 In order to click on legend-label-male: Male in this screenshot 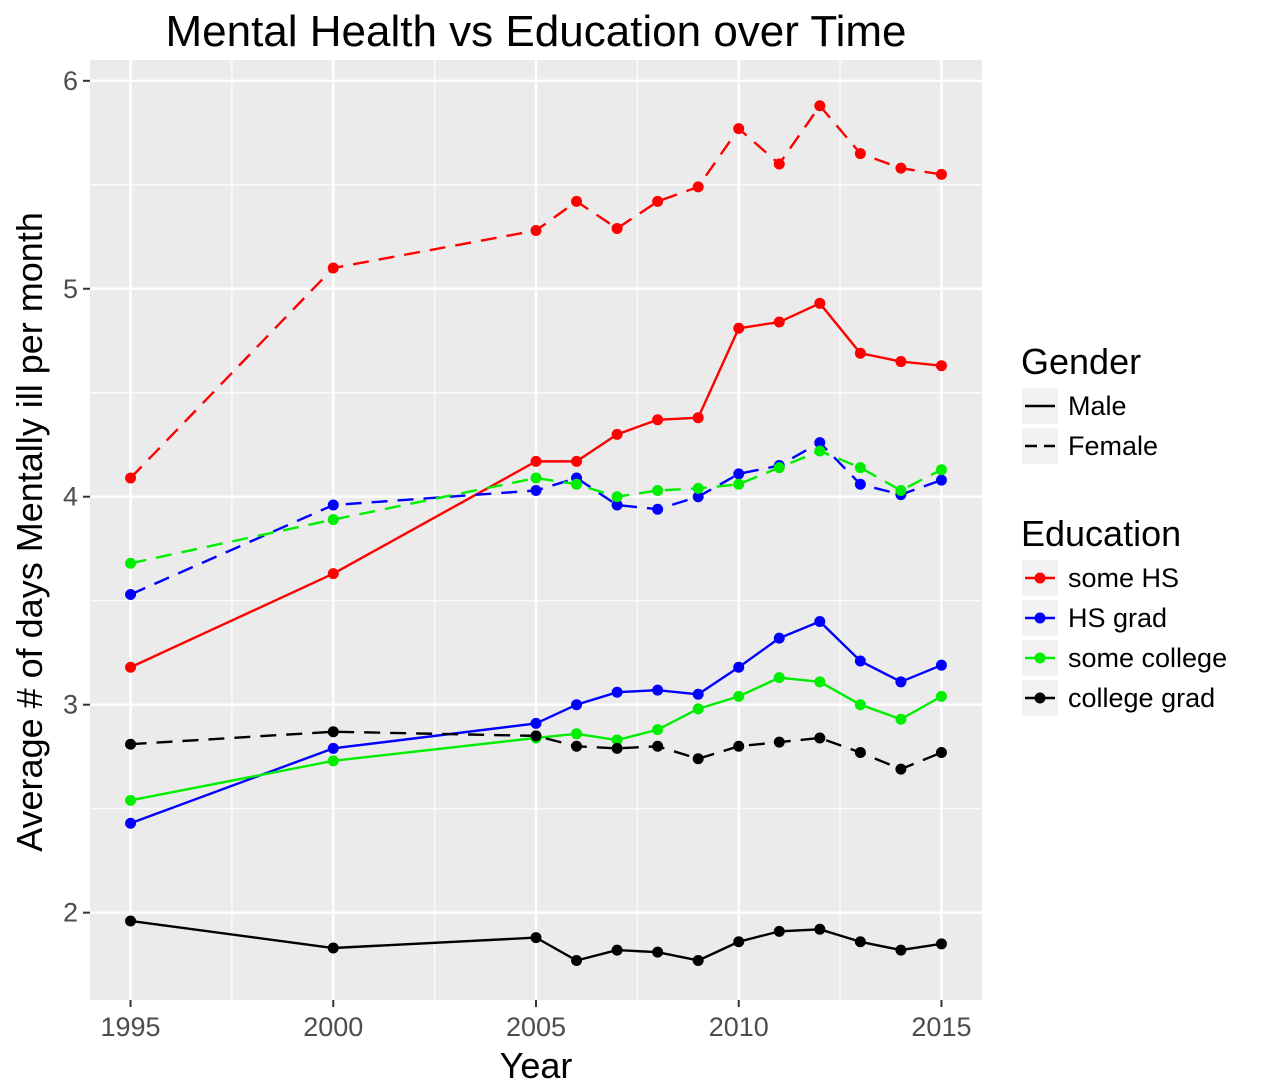, I will do `click(1097, 406)`.